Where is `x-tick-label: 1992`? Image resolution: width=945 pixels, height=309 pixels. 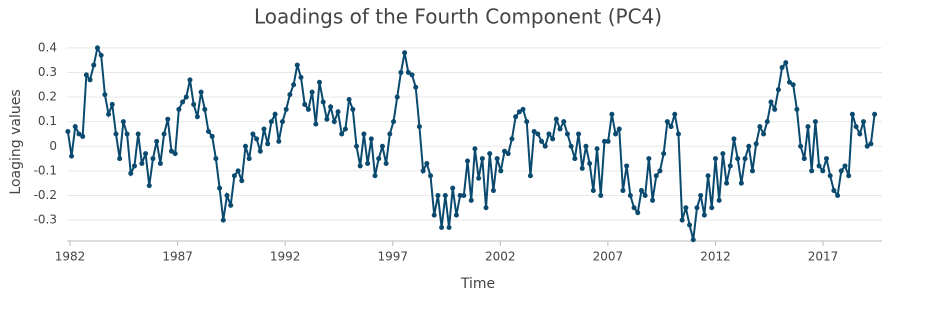
x-tick-label: 1992 is located at coordinates (285, 257).